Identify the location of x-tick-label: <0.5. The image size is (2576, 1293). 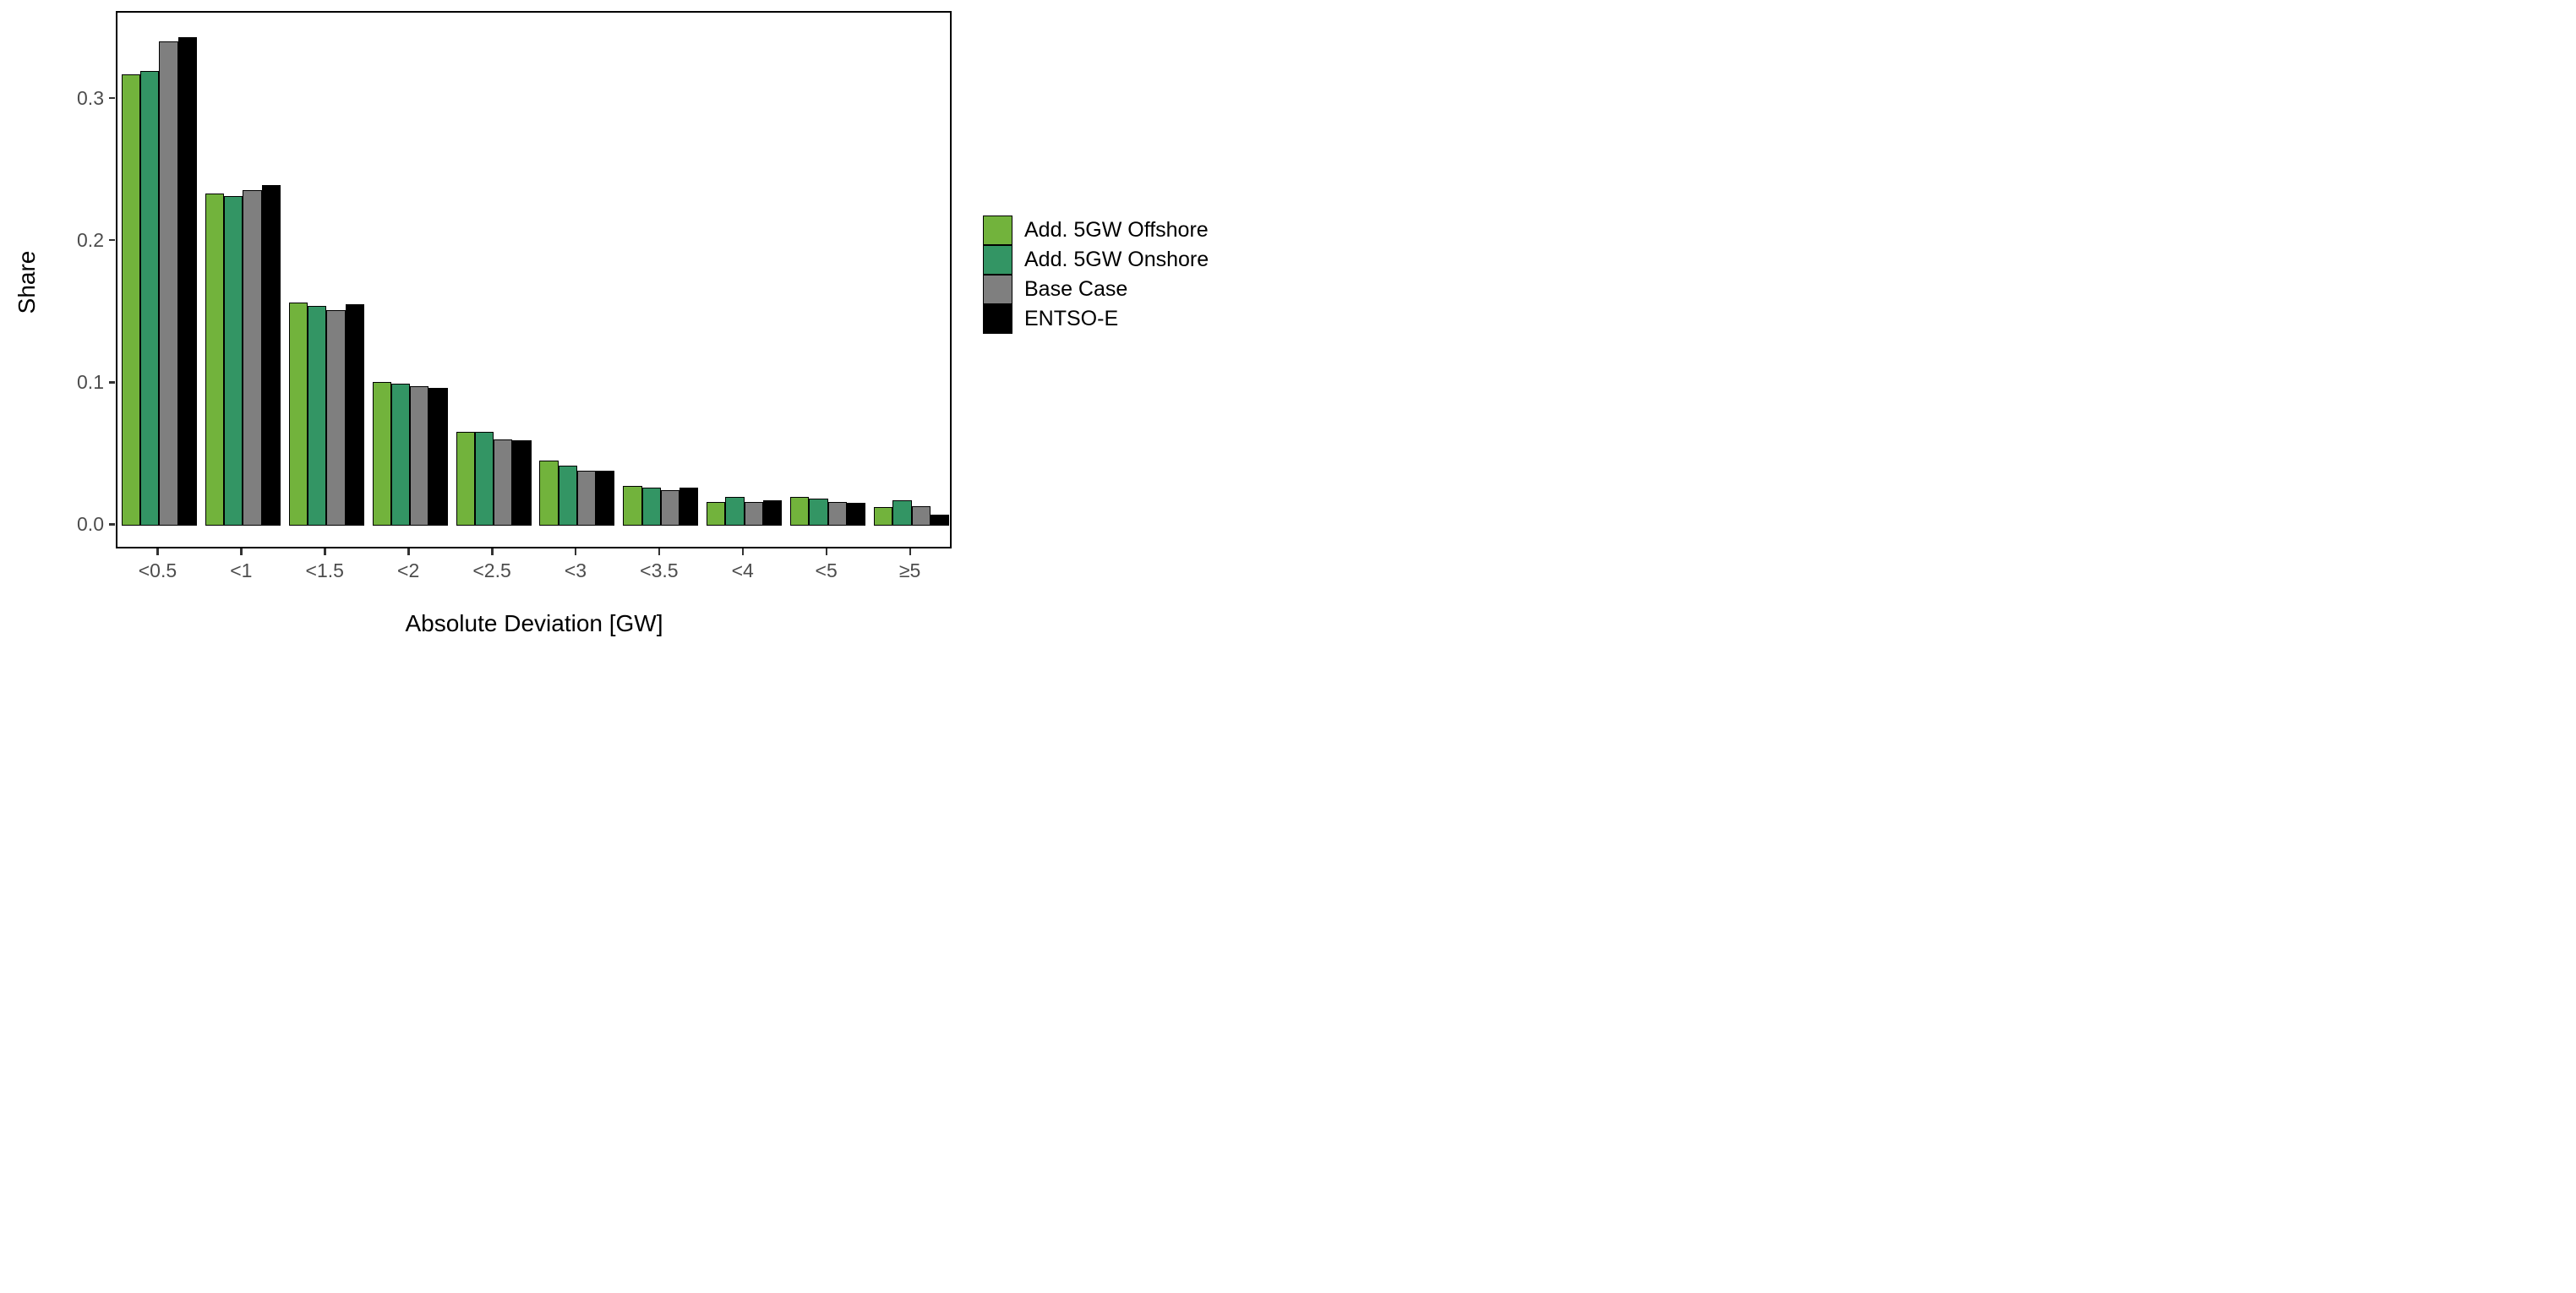
(157, 570).